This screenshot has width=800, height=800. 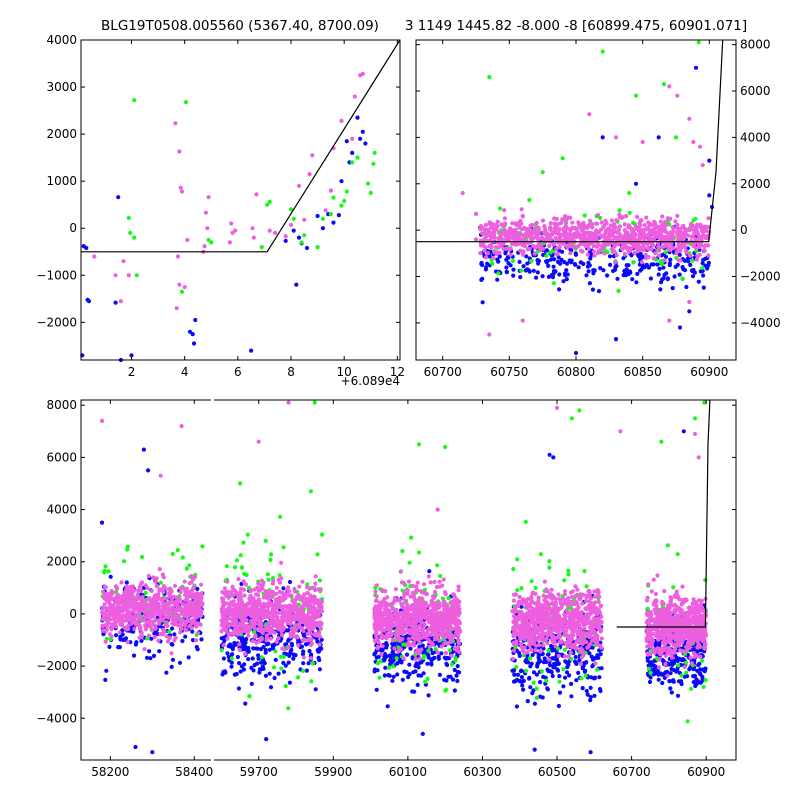 What do you see at coordinates (56, 275) in the screenshot?
I see `y-tick-label: −1000` at bounding box center [56, 275].